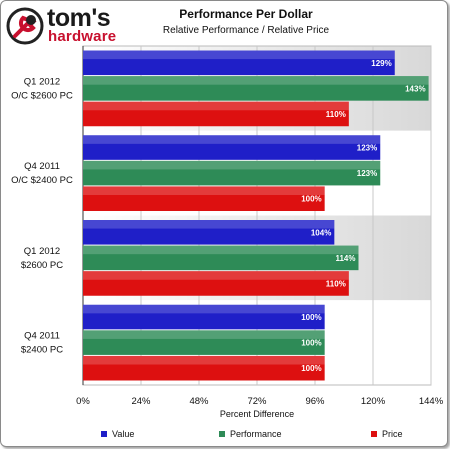  I want to click on legend-item-price: Price, so click(387, 434).